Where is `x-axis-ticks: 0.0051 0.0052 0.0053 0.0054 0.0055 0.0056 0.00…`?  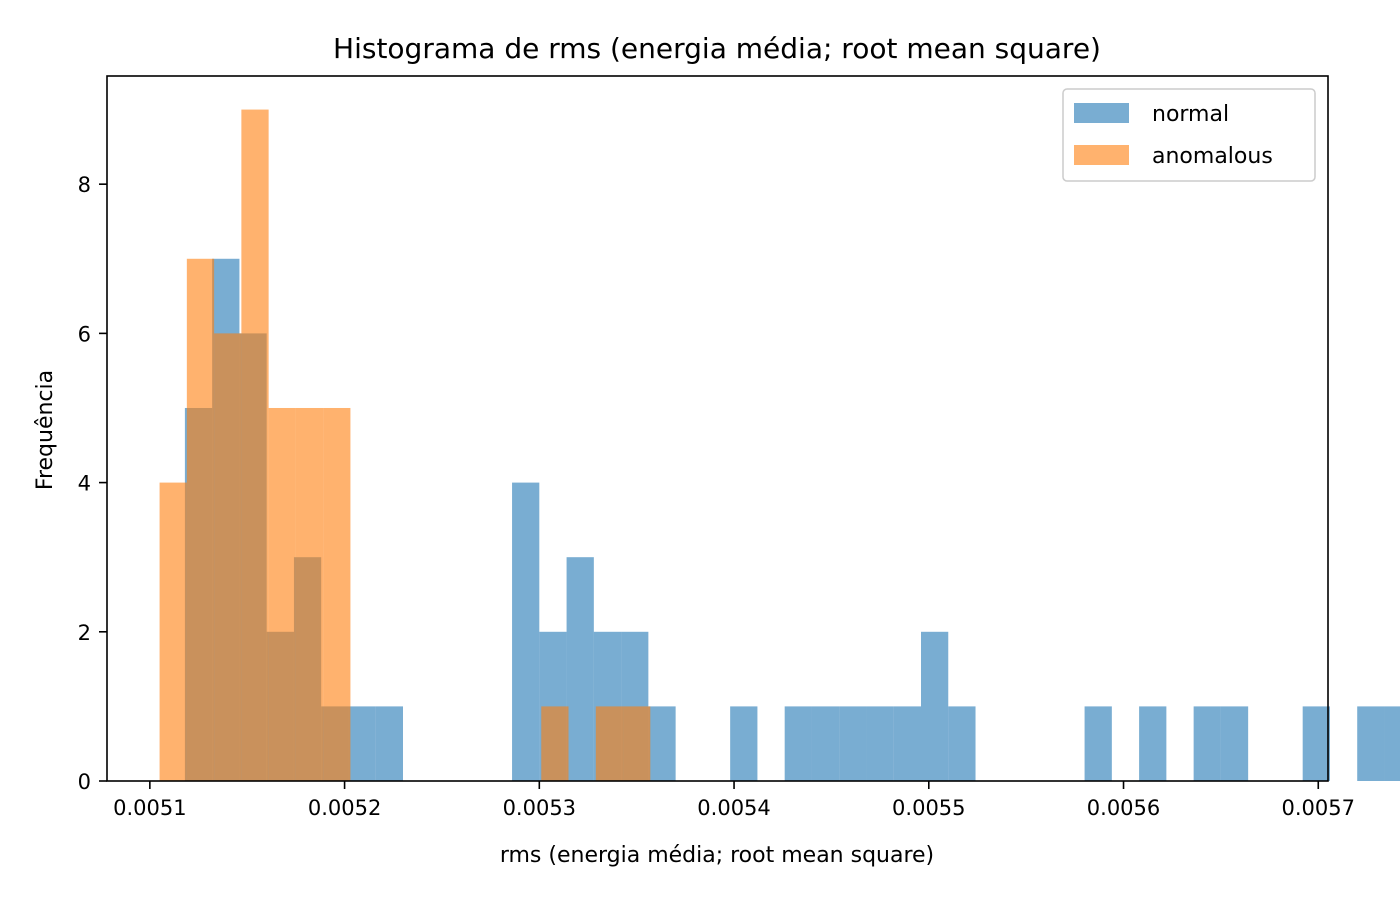 x-axis-ticks: 0.0051 0.0052 0.0053 0.0054 0.0055 0.0056 0.00… is located at coordinates (734, 800).